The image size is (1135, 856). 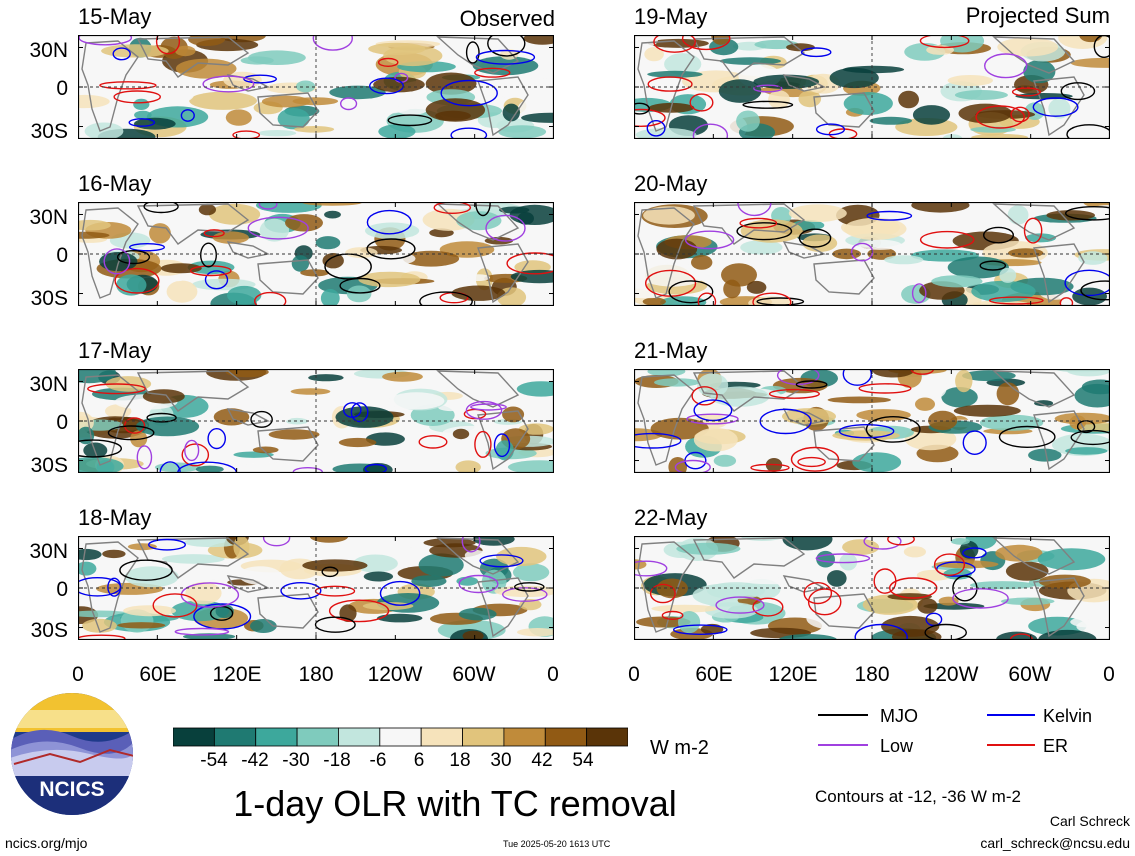 What do you see at coordinates (455, 803) in the screenshot?
I see `figure-title: 1-day OLR with TC removal` at bounding box center [455, 803].